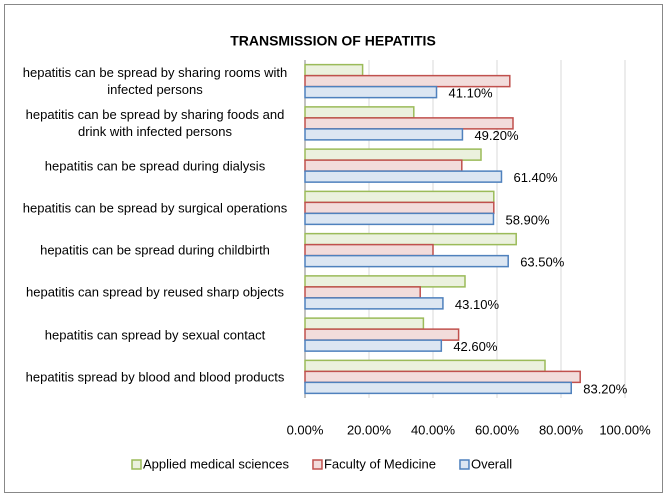 The image size is (668, 498). What do you see at coordinates (305, 429) in the screenshot?
I see `x-tick-label: 0.00%` at bounding box center [305, 429].